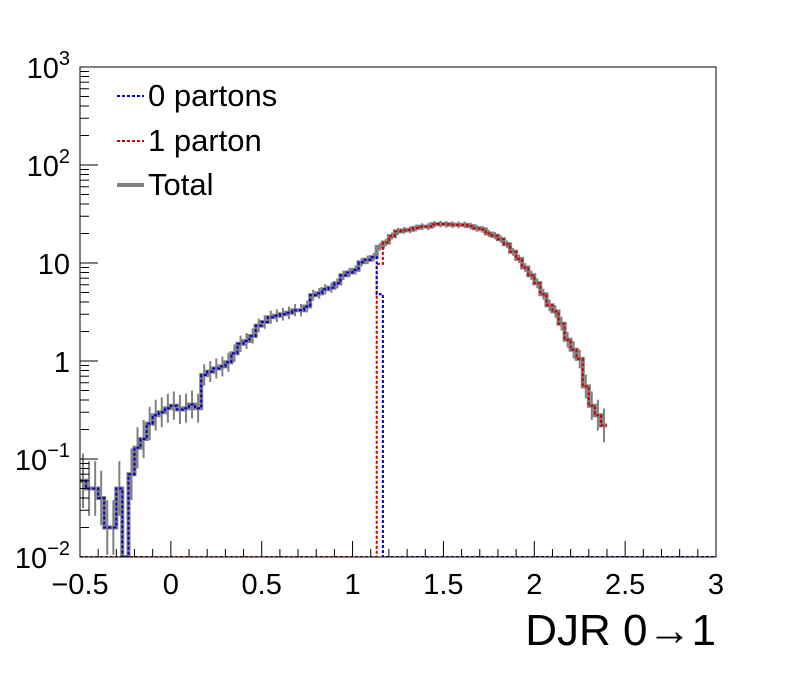 This screenshot has height=677, width=796. What do you see at coordinates (48, 66) in the screenshot?
I see `y-tick-label: 10³` at bounding box center [48, 66].